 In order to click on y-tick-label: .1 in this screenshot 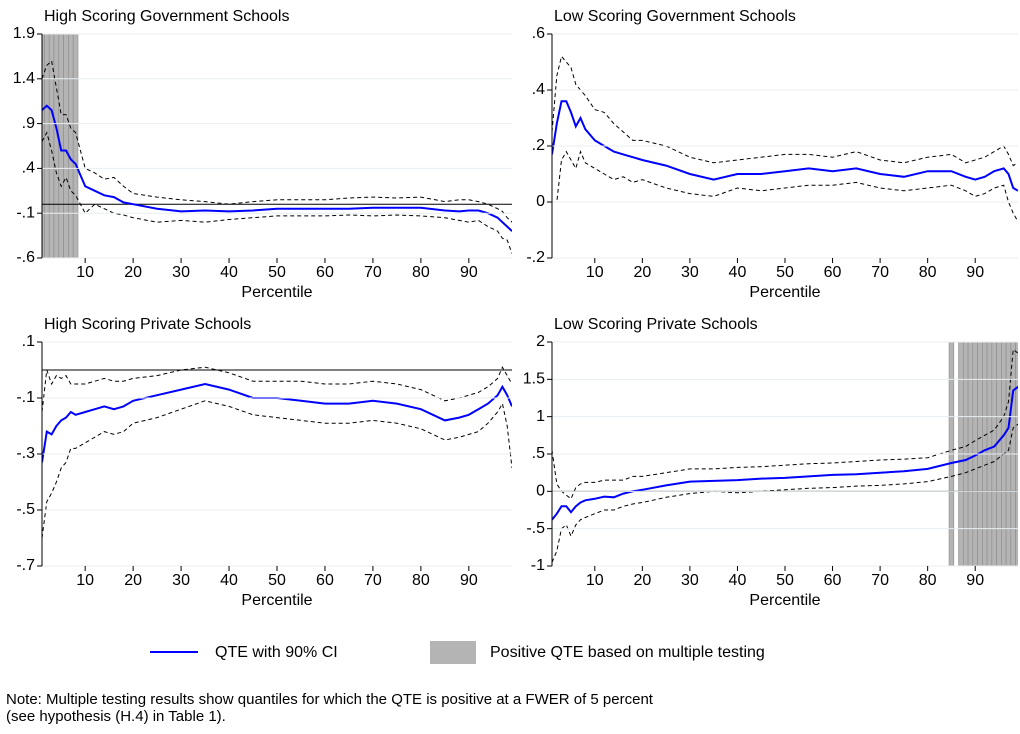, I will do `click(28, 341)`.